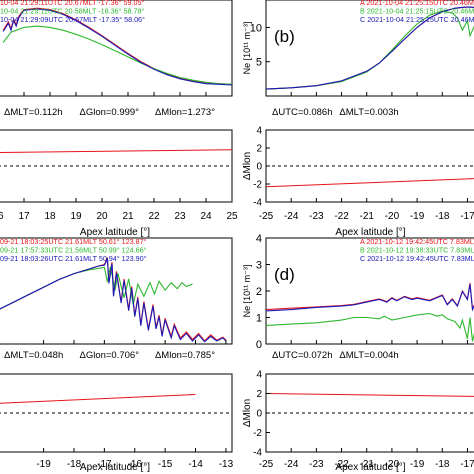 This screenshot has height=474, width=474. Describe the element at coordinates (417, 19) in the screenshot. I see `legend-entry: C 2021-10-04 21:25:15UTC 20.46MLT` at that location.